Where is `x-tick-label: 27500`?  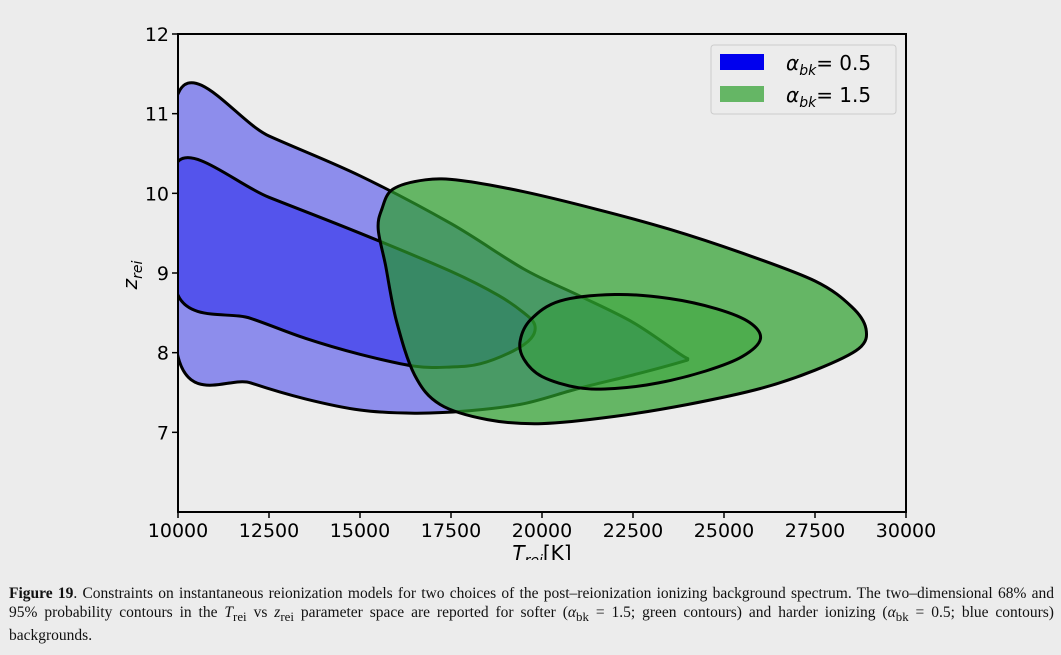
x-tick-label: 27500 is located at coordinates (815, 531).